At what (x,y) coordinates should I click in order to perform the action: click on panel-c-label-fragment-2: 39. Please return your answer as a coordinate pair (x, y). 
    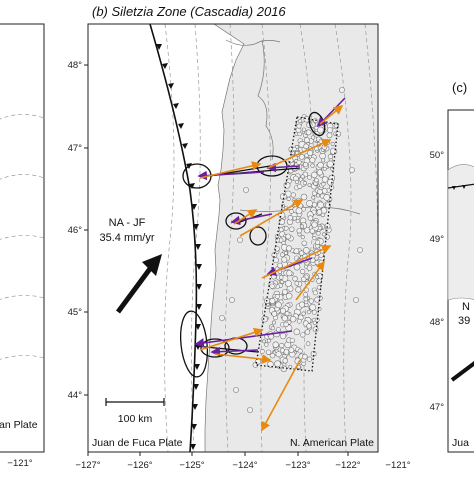
    Looking at the image, I should click on (464, 321).